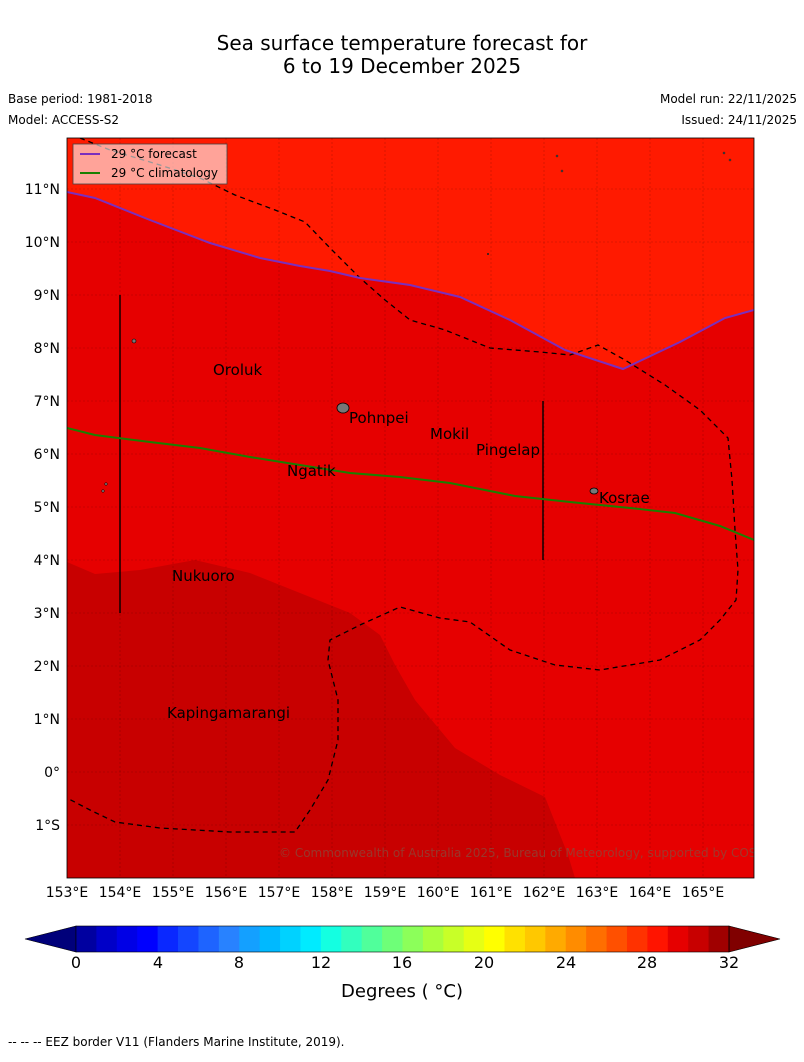 The image size is (804, 1062). I want to click on base-period: Base period: 1981-2018, so click(80, 99).